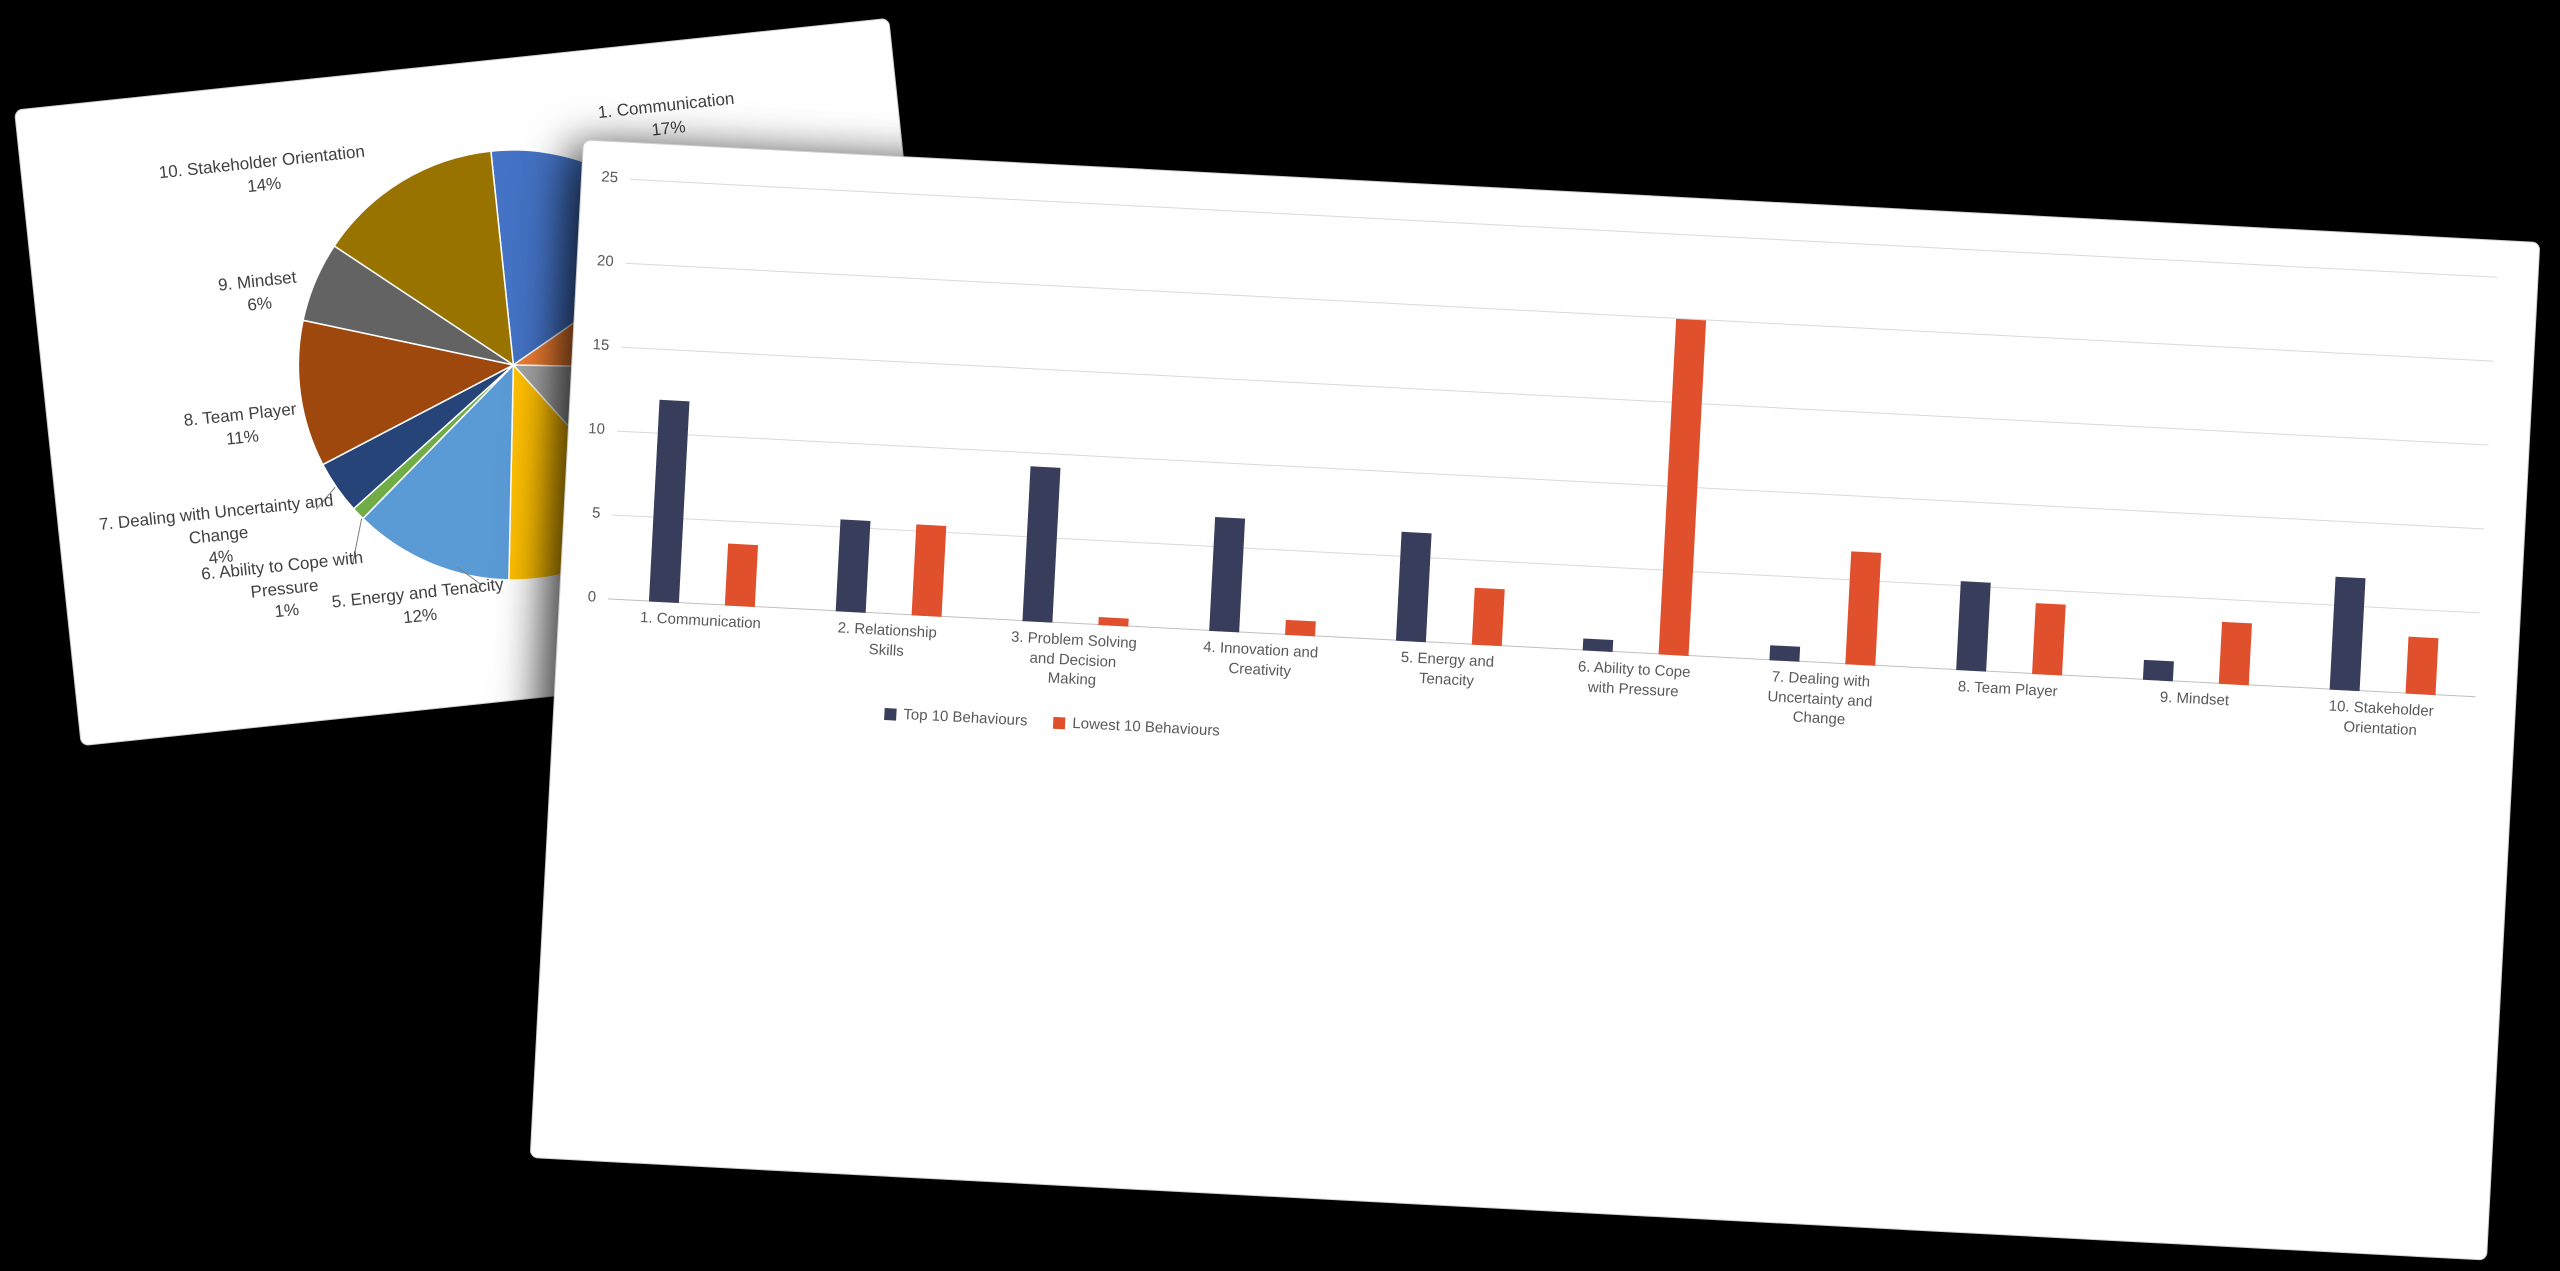 This screenshot has height=1271, width=2560. What do you see at coordinates (1074, 658) in the screenshot?
I see `x-axis-category-label: 3. Problem Solving and Decision Making` at bounding box center [1074, 658].